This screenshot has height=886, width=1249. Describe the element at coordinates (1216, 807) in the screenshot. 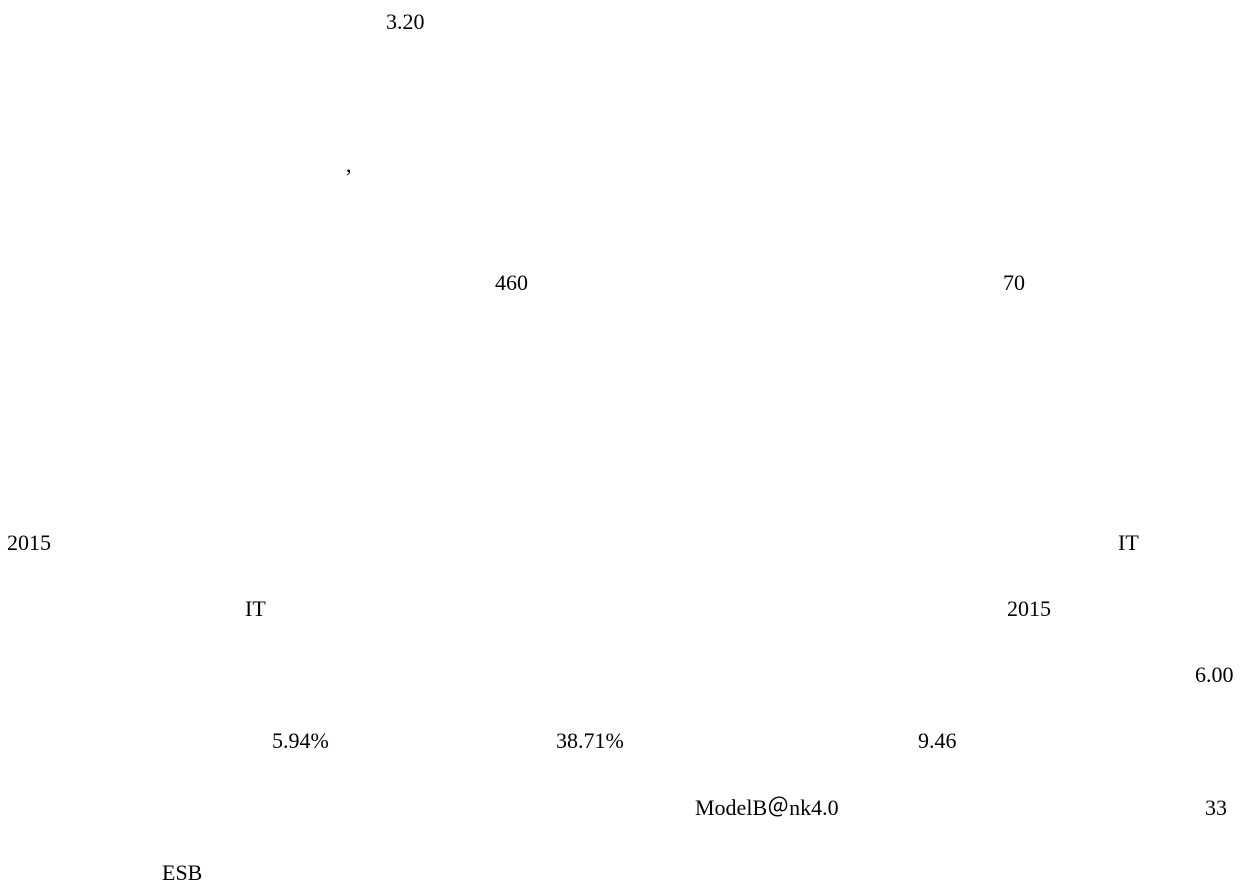

I see `text-fragment: 33` at that location.